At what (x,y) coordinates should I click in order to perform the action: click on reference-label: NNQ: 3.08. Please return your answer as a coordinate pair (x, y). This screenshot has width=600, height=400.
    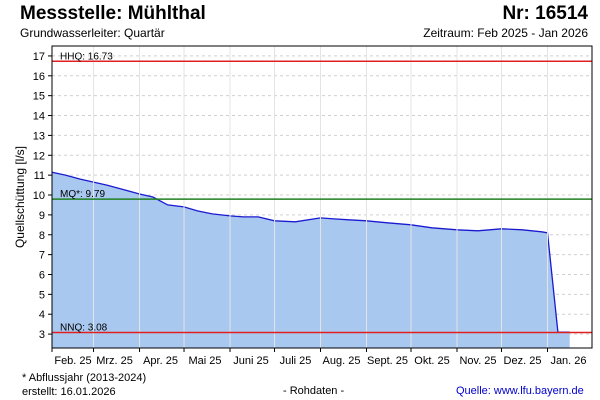
    Looking at the image, I should click on (84, 328).